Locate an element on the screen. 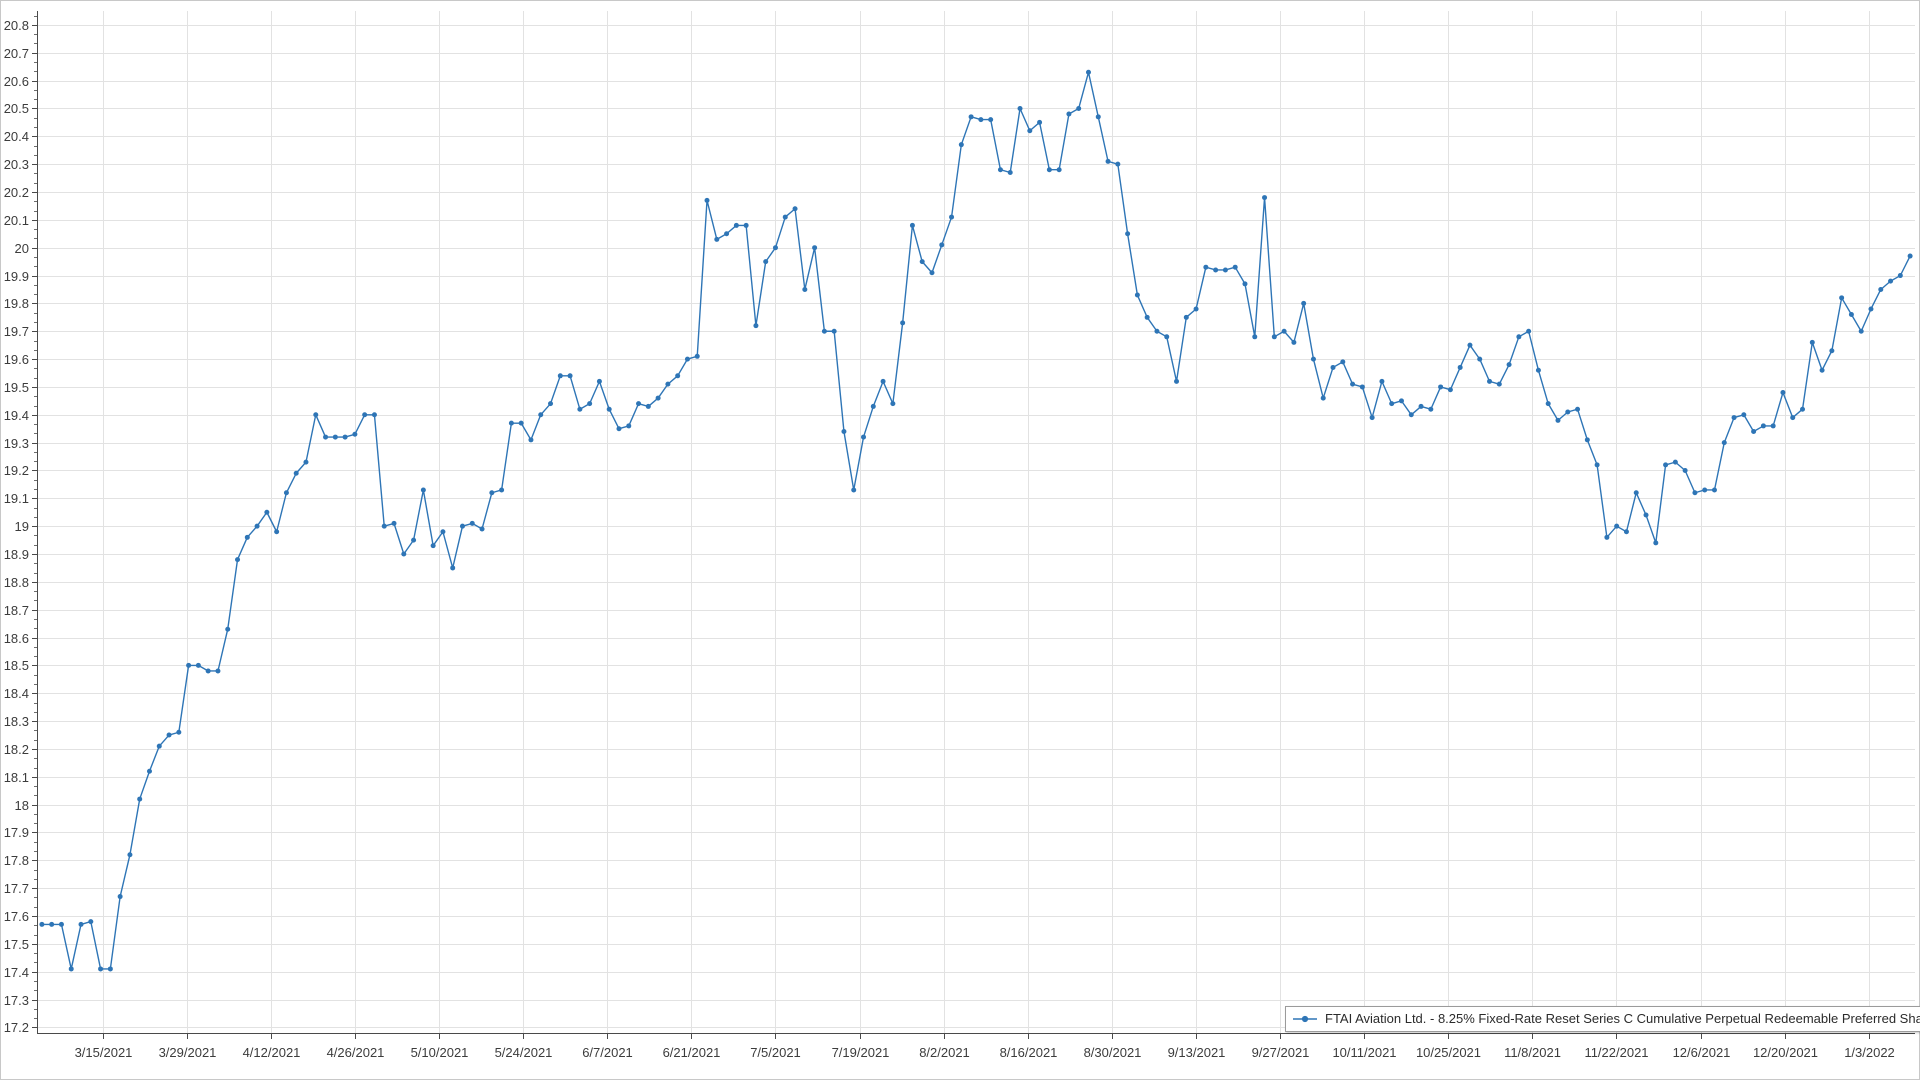  y-tick-label: 19 is located at coordinates (22, 526).